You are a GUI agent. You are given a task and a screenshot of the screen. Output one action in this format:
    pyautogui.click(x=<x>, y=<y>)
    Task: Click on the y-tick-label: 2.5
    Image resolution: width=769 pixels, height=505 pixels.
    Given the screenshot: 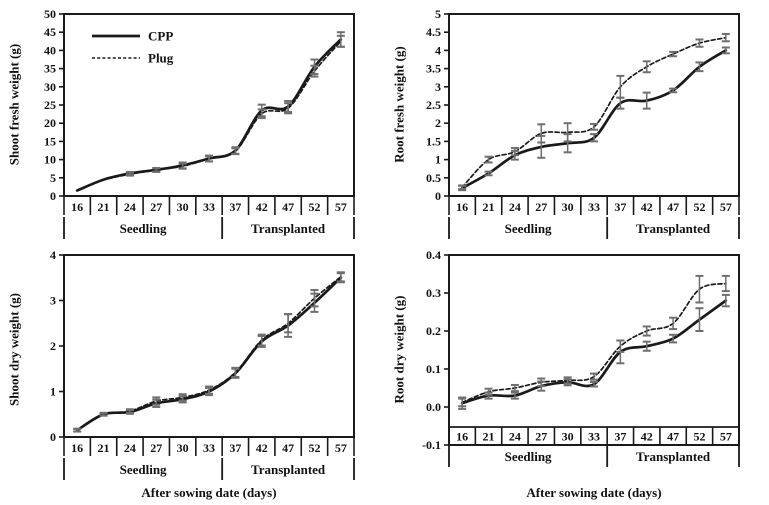 What is the action you would take?
    pyautogui.click(x=433, y=105)
    